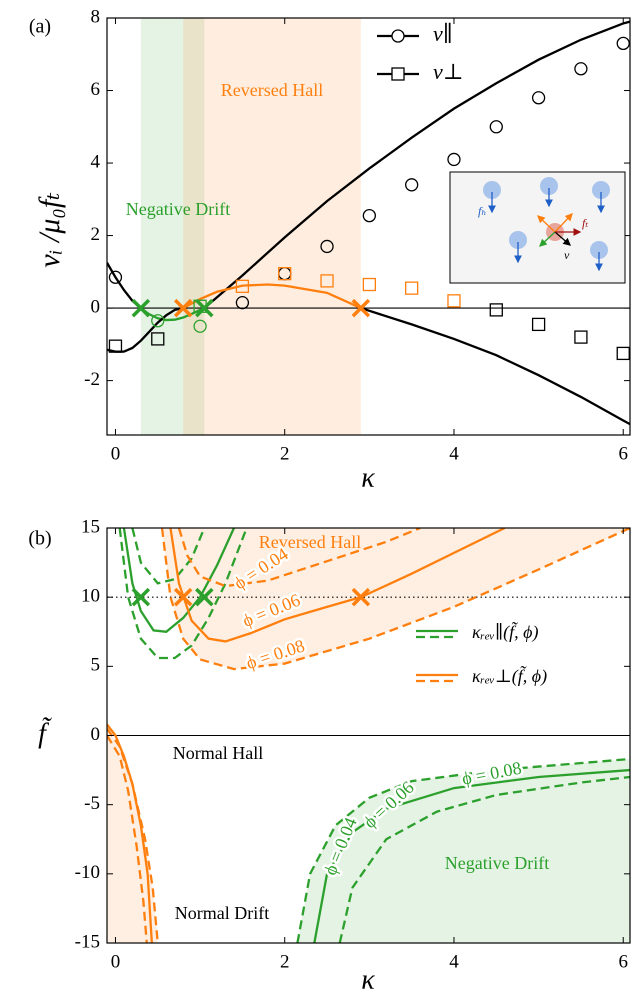 The image size is (641, 998). What do you see at coordinates (87, 872) in the screenshot?
I see `y-tick-label: -10` at bounding box center [87, 872].